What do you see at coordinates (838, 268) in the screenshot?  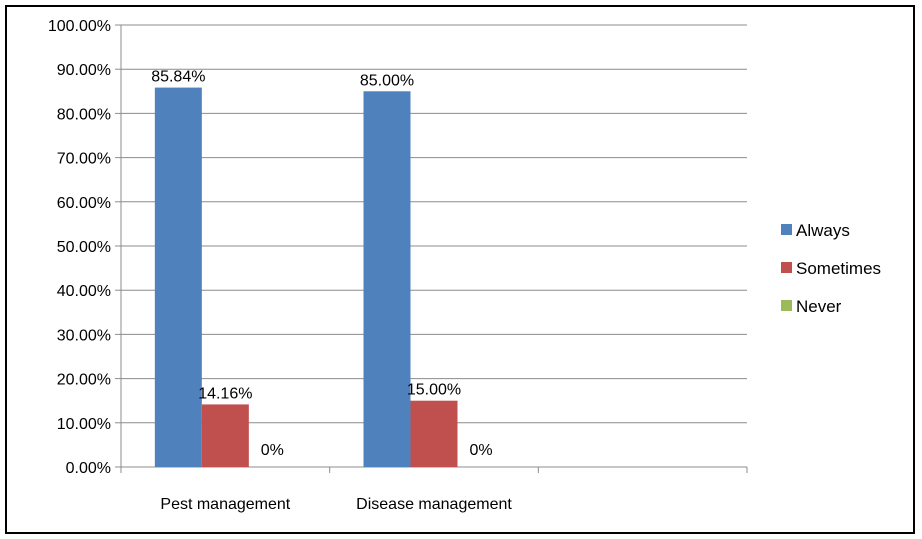 I see `legend-label-sometimes: Sometimes` at bounding box center [838, 268].